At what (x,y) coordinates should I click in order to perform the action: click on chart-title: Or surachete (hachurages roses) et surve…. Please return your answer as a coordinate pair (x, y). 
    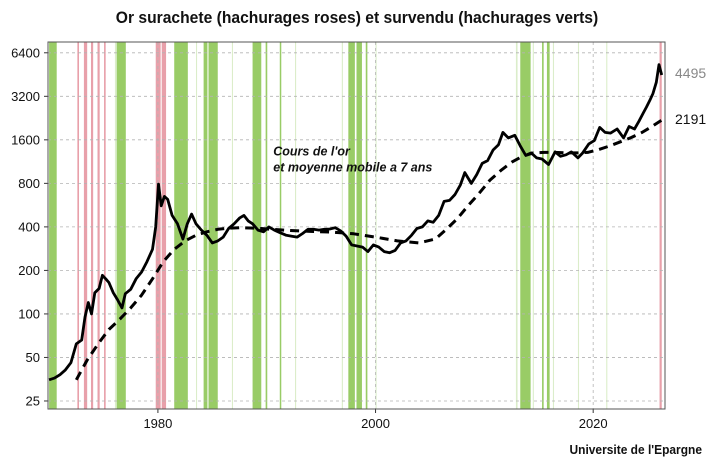
    Looking at the image, I should click on (357, 17).